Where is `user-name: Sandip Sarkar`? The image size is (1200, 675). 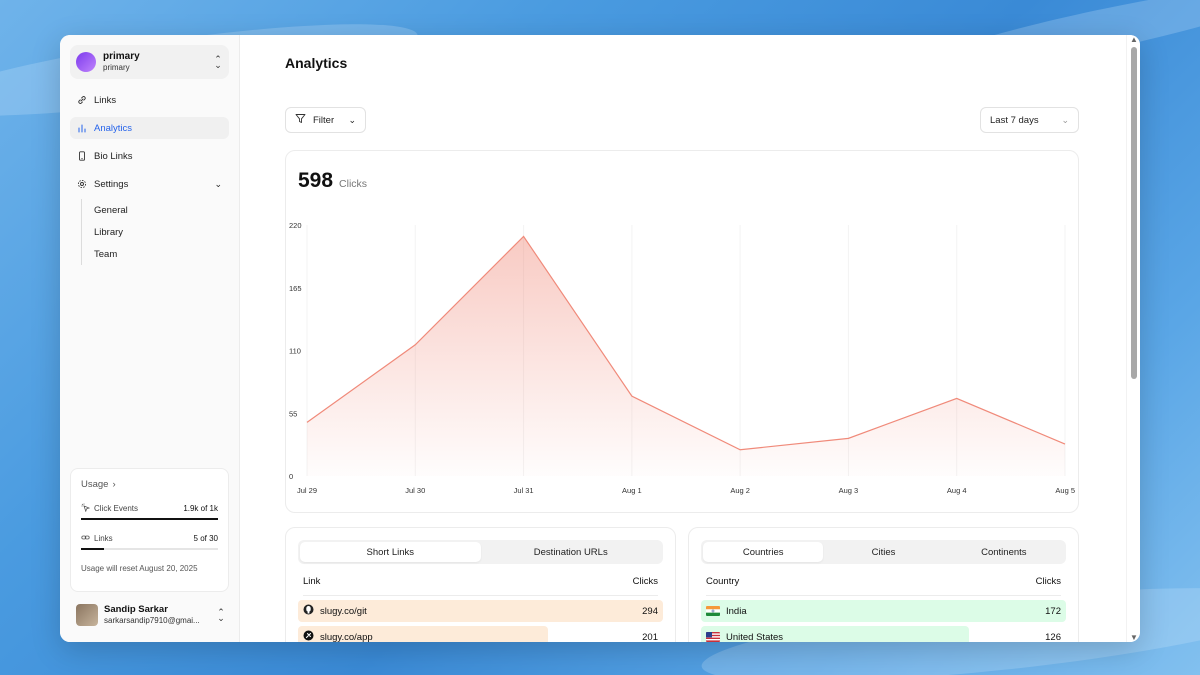
user-name: Sandip Sarkar is located at coordinates (136, 609).